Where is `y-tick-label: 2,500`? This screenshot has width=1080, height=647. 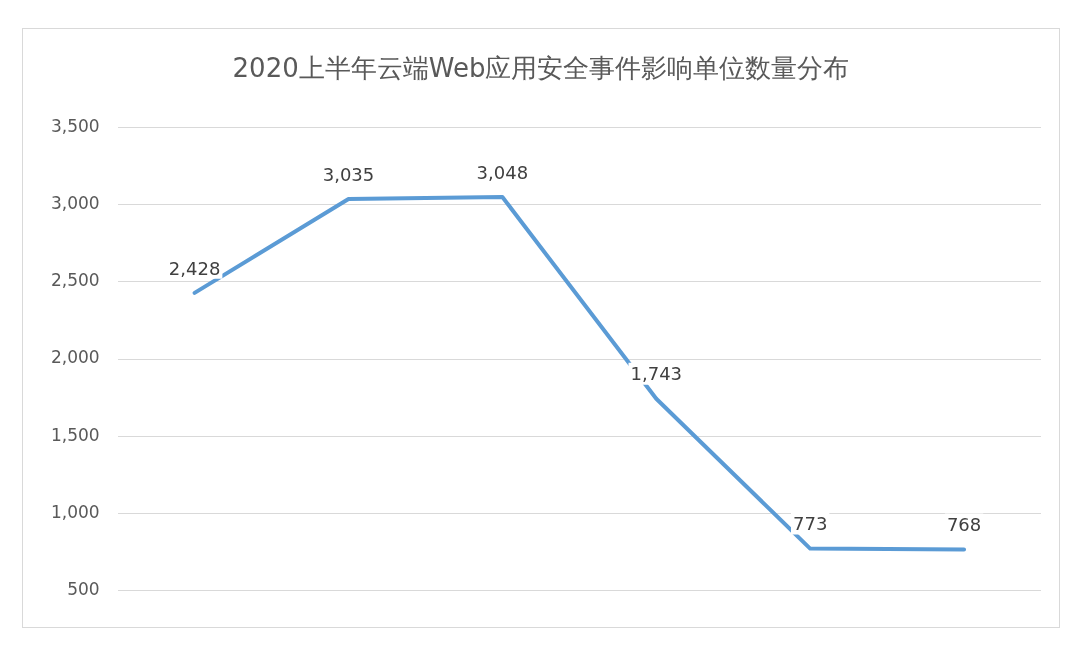
y-tick-label: 2,500 is located at coordinates (75, 280).